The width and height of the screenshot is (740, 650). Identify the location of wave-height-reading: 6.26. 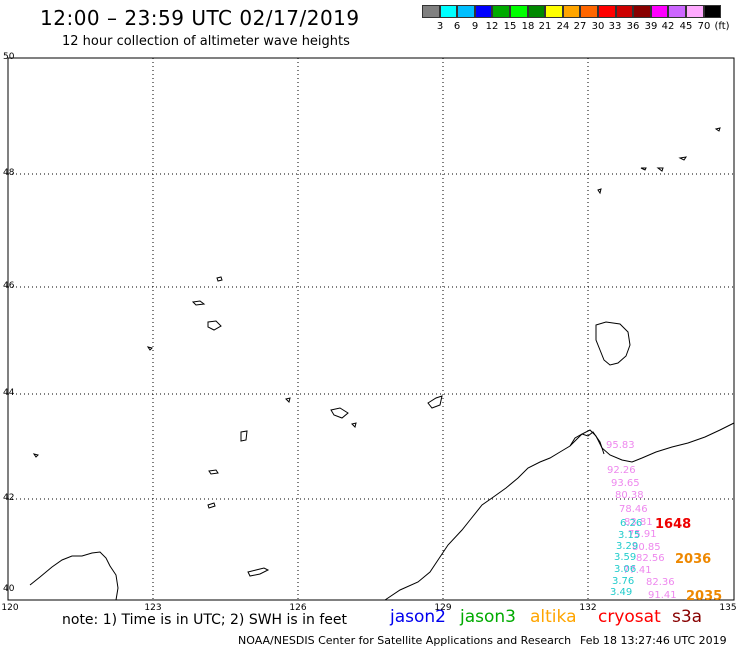
(631, 523).